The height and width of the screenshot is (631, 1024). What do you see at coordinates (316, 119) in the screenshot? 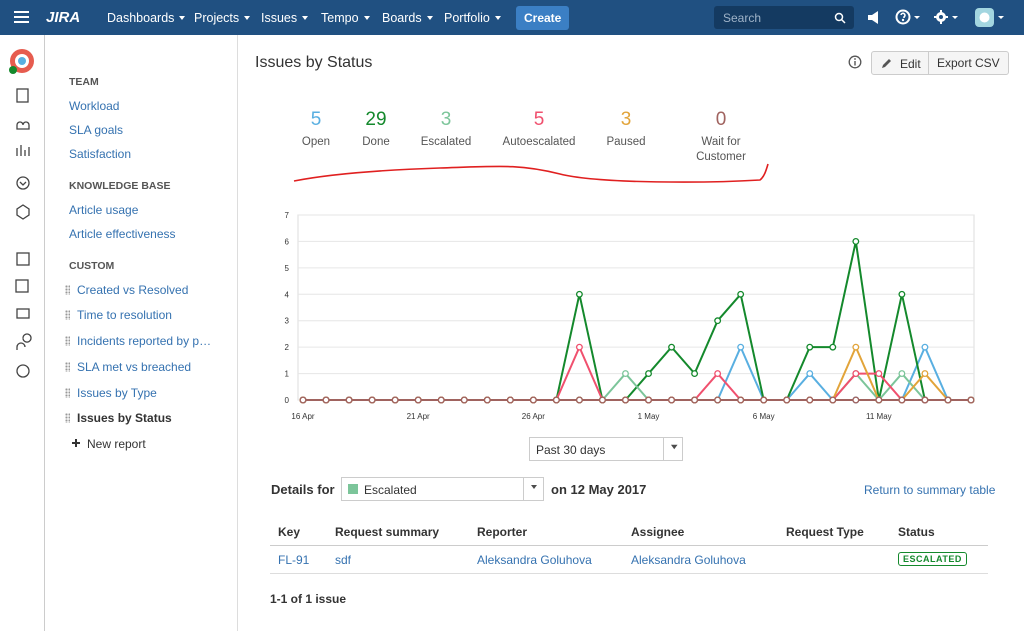
I see `summary-count: 5` at bounding box center [316, 119].